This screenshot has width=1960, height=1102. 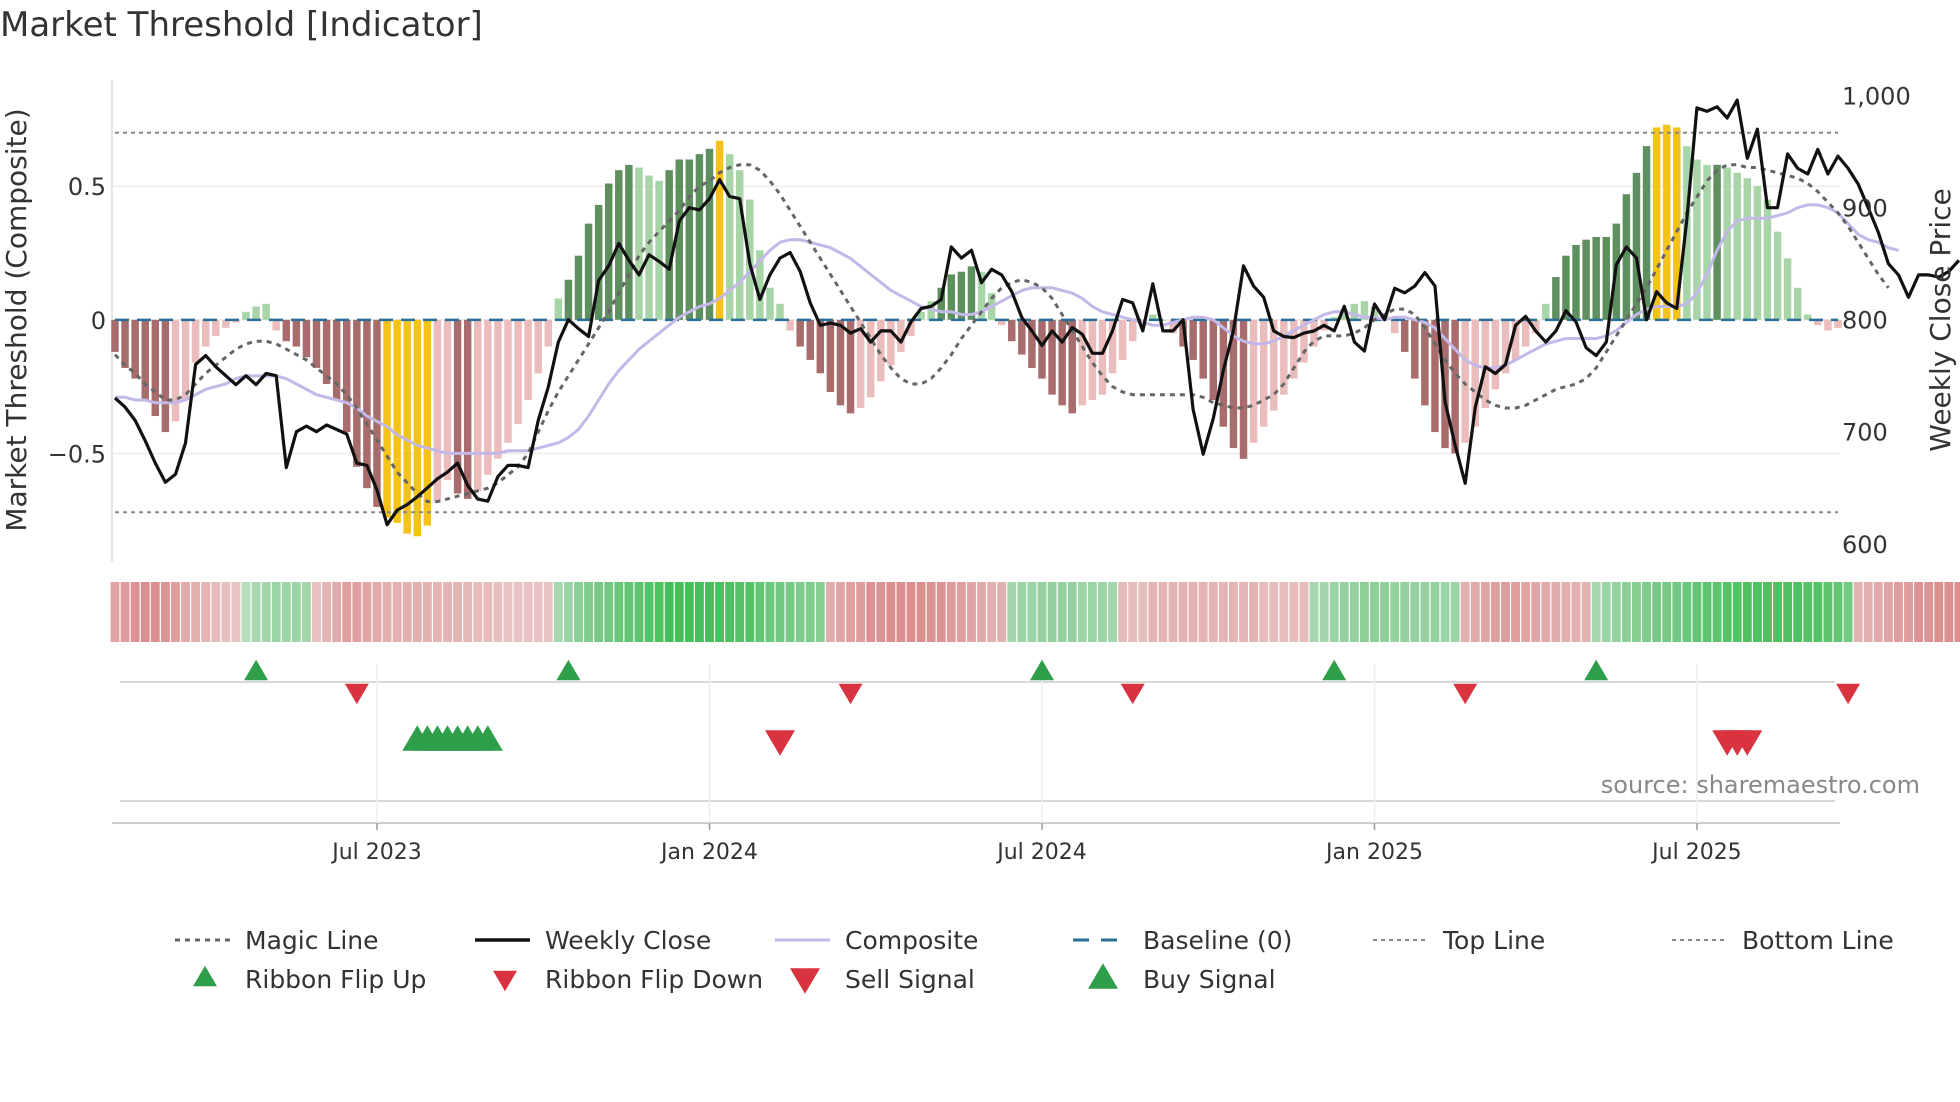 I want to click on legend-label: Buy Signal, so click(x=1209, y=979).